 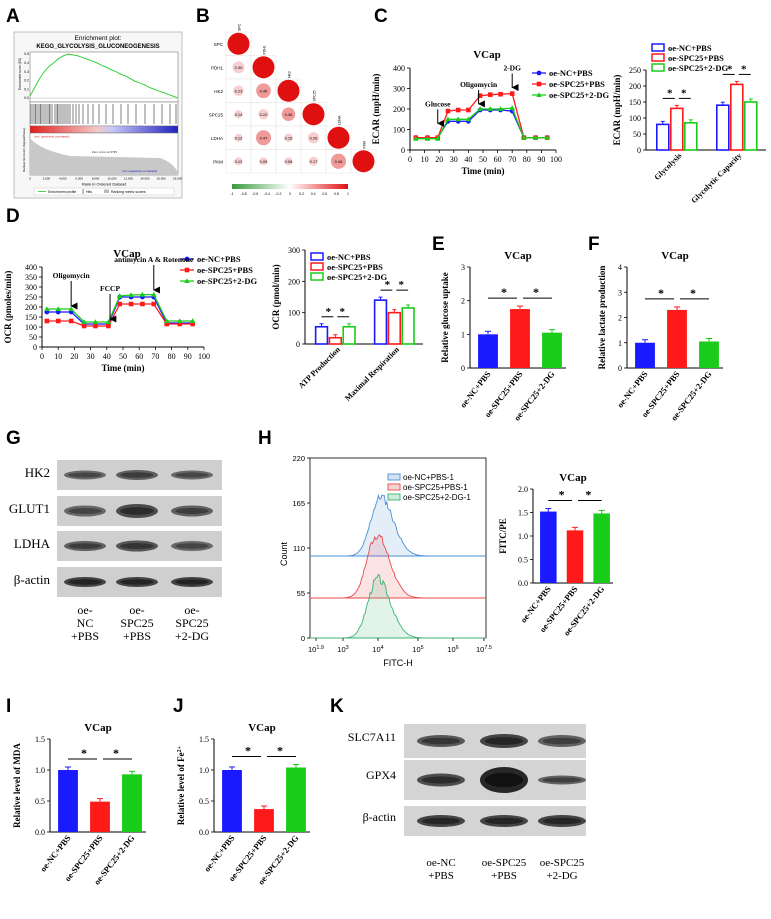 I want to click on y-tick-label: 4, so click(x=620, y=267).